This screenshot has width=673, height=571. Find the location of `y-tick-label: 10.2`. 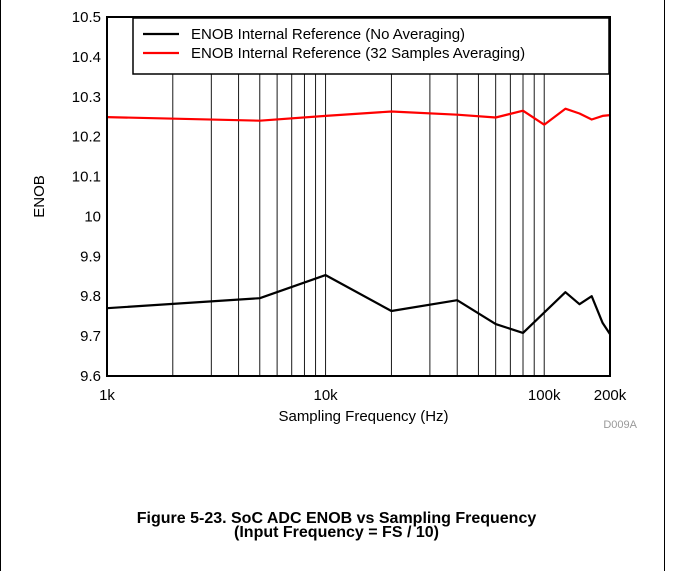

y-tick-label: 10.2 is located at coordinates (86, 137).